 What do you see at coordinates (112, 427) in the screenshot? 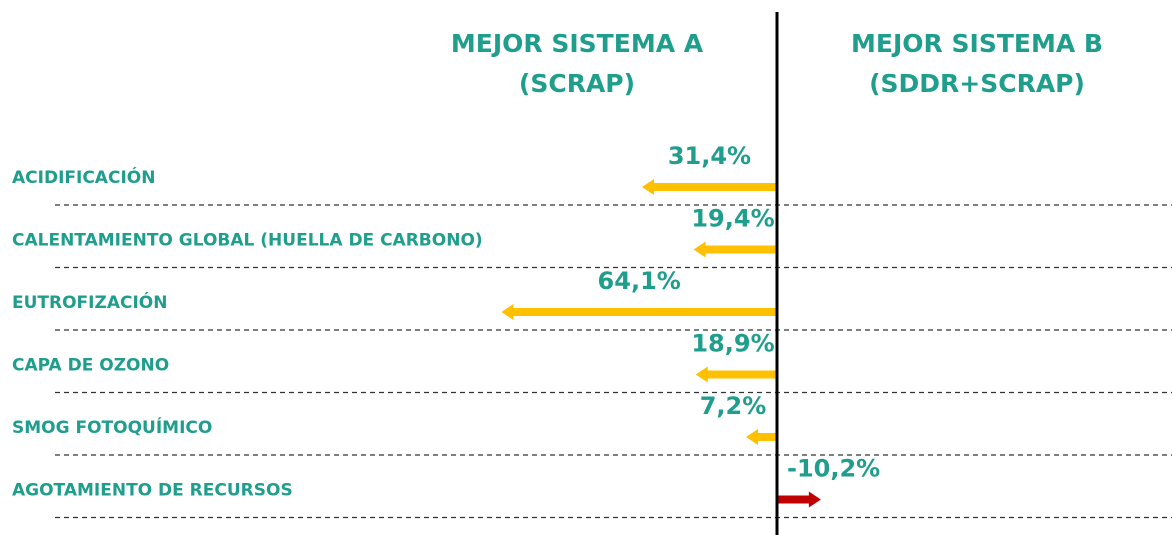
I see `category-label: SMOG FOTOQUÍMICO` at bounding box center [112, 427].